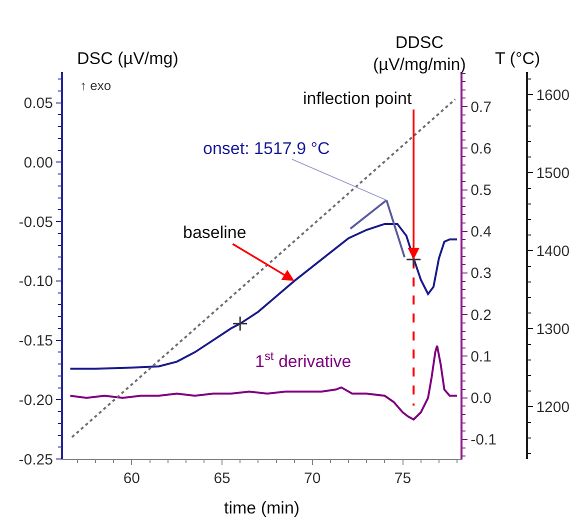 This screenshot has height=526, width=582. What do you see at coordinates (38, 163) in the screenshot?
I see `y-tick-label: 0.00` at bounding box center [38, 163].